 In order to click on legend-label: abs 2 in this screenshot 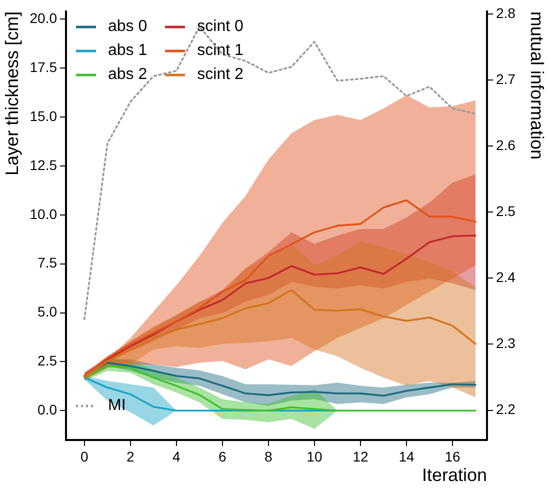, I will do `click(128, 75)`.